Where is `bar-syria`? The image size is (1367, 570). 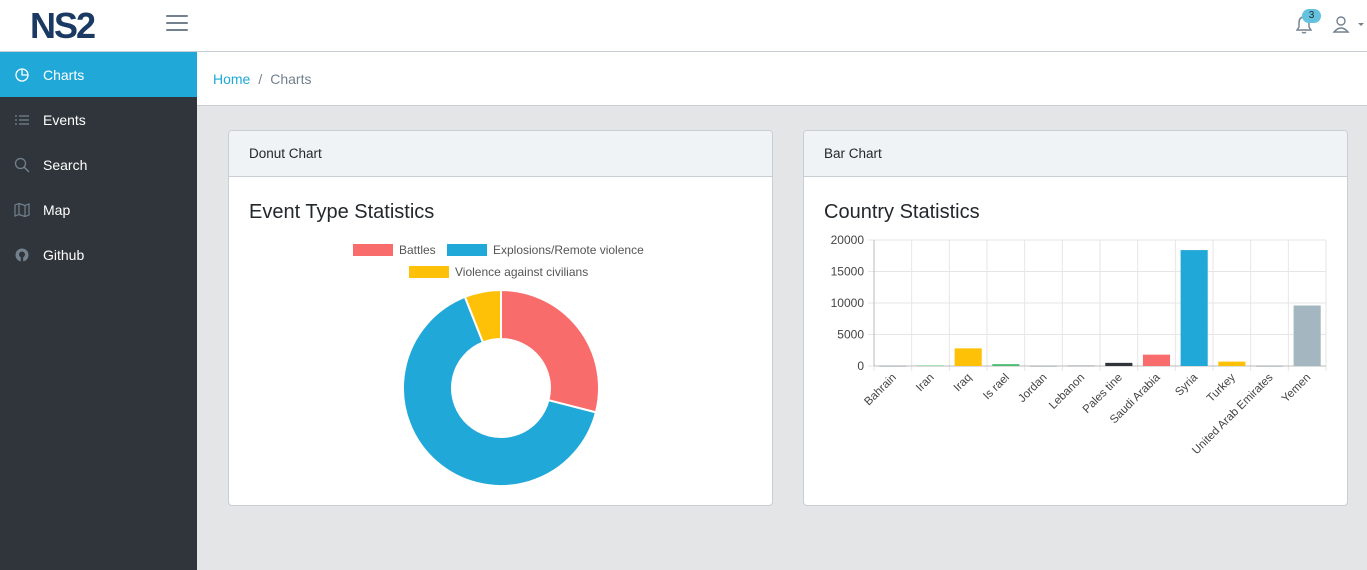 bar-syria is located at coordinates (1194, 308).